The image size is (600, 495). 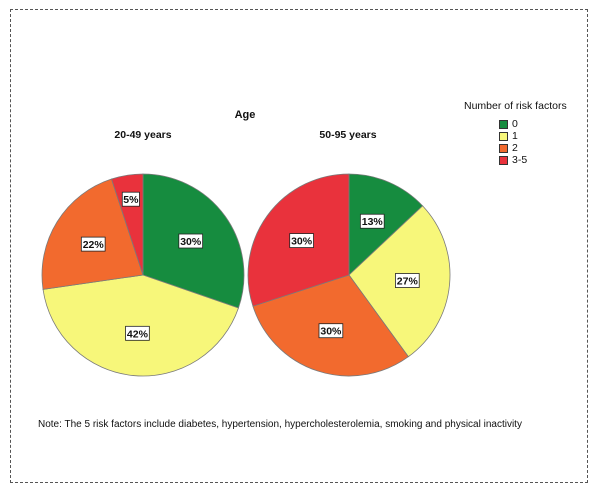 I want to click on pie-0-label-3: 5%, so click(x=130, y=199).